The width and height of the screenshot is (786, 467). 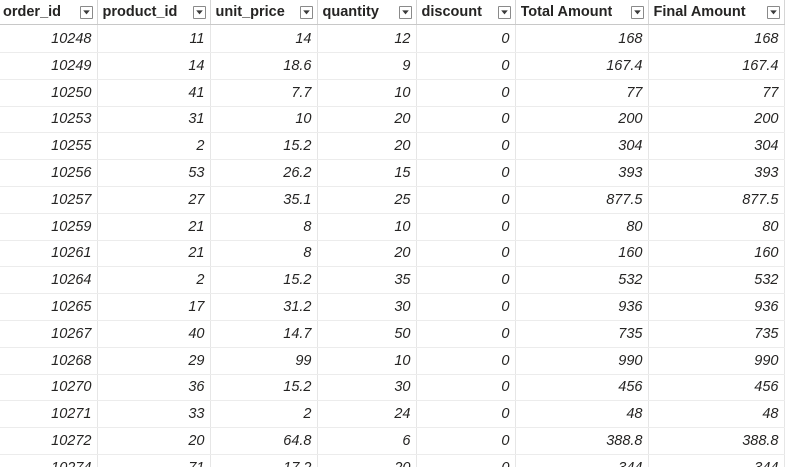 What do you see at coordinates (367, 414) in the screenshot?
I see `table-cell-quantity: 24` at bounding box center [367, 414].